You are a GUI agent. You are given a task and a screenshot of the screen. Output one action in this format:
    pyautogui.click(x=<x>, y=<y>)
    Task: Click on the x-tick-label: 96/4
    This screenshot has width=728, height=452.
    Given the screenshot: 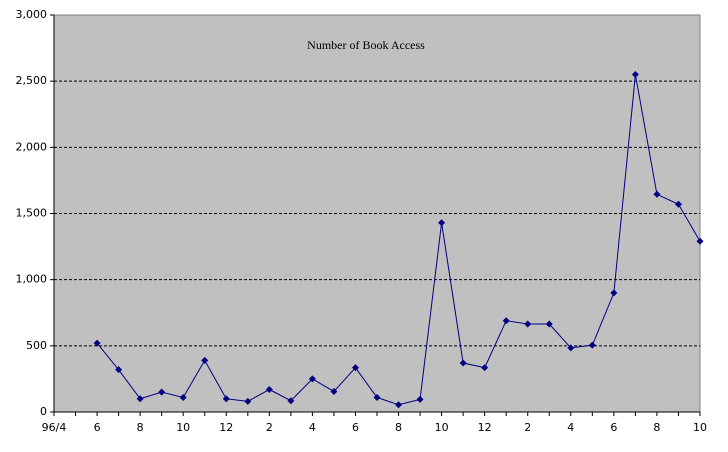 What is the action you would take?
    pyautogui.click(x=54, y=427)
    